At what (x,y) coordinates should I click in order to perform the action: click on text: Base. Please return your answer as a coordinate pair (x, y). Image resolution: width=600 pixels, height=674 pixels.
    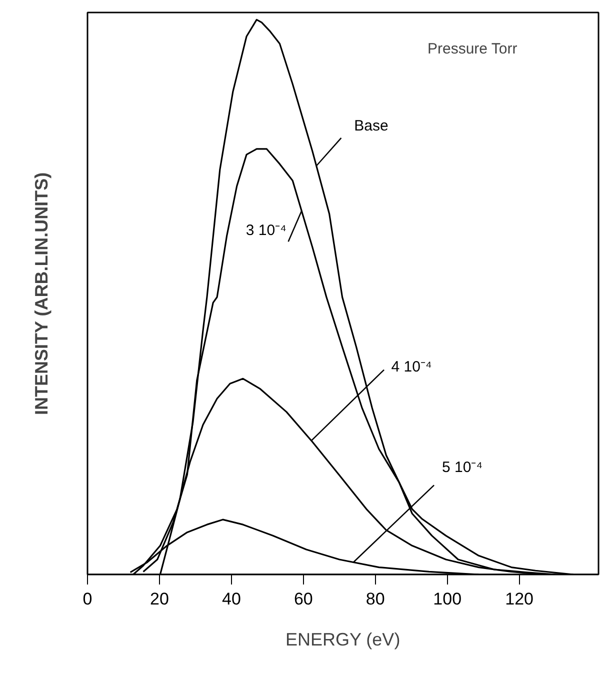
    Looking at the image, I should click on (371, 126).